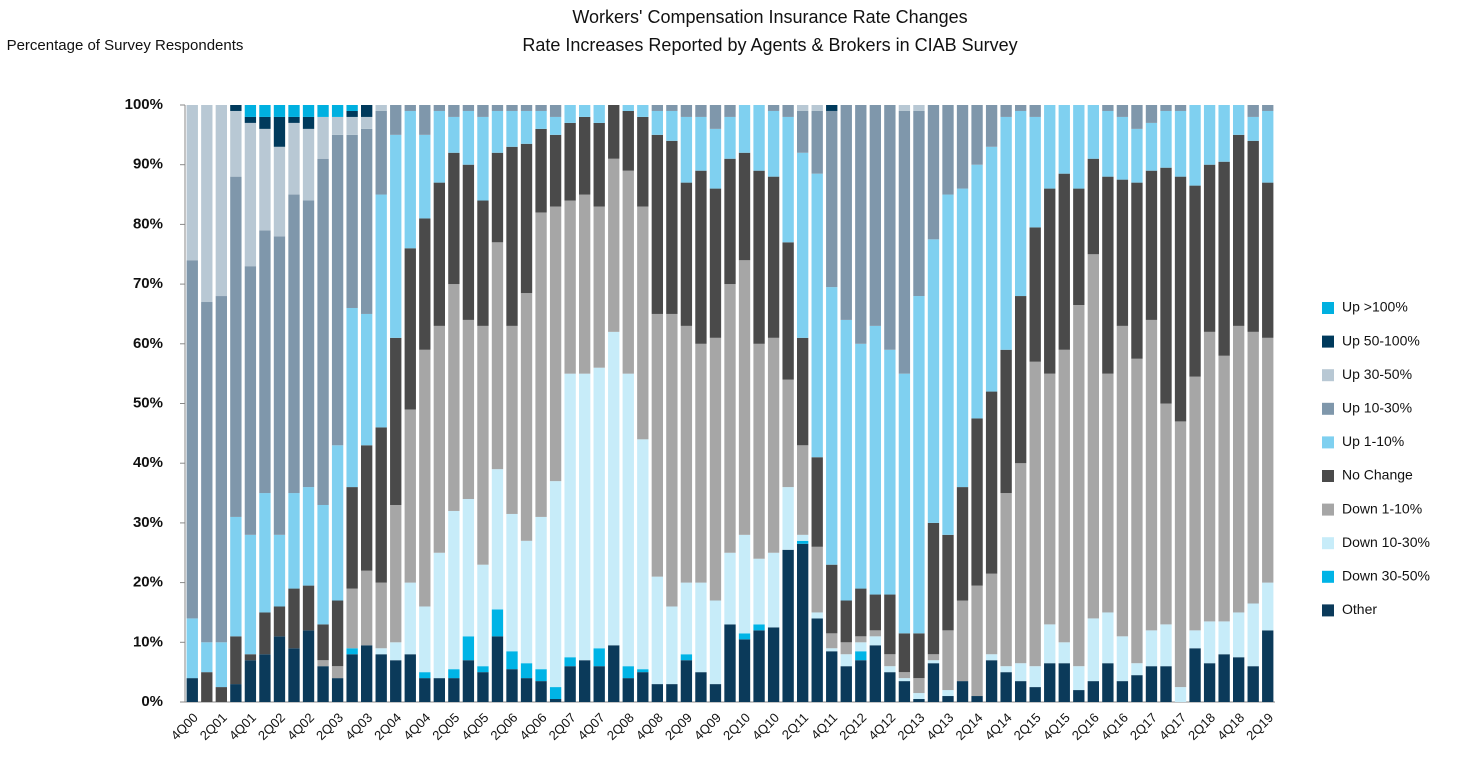 The width and height of the screenshot is (1477, 760). I want to click on x-tick-label: 4Q01, so click(242, 726).